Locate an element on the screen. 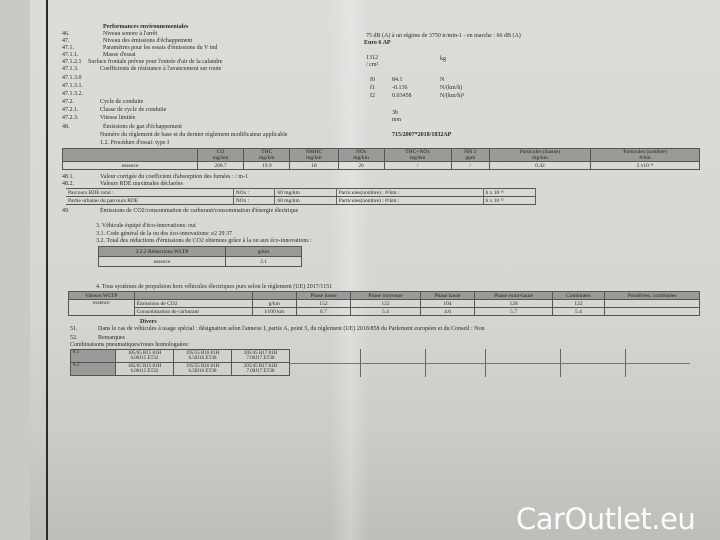  header-unit: ppm is located at coordinates (470, 158).